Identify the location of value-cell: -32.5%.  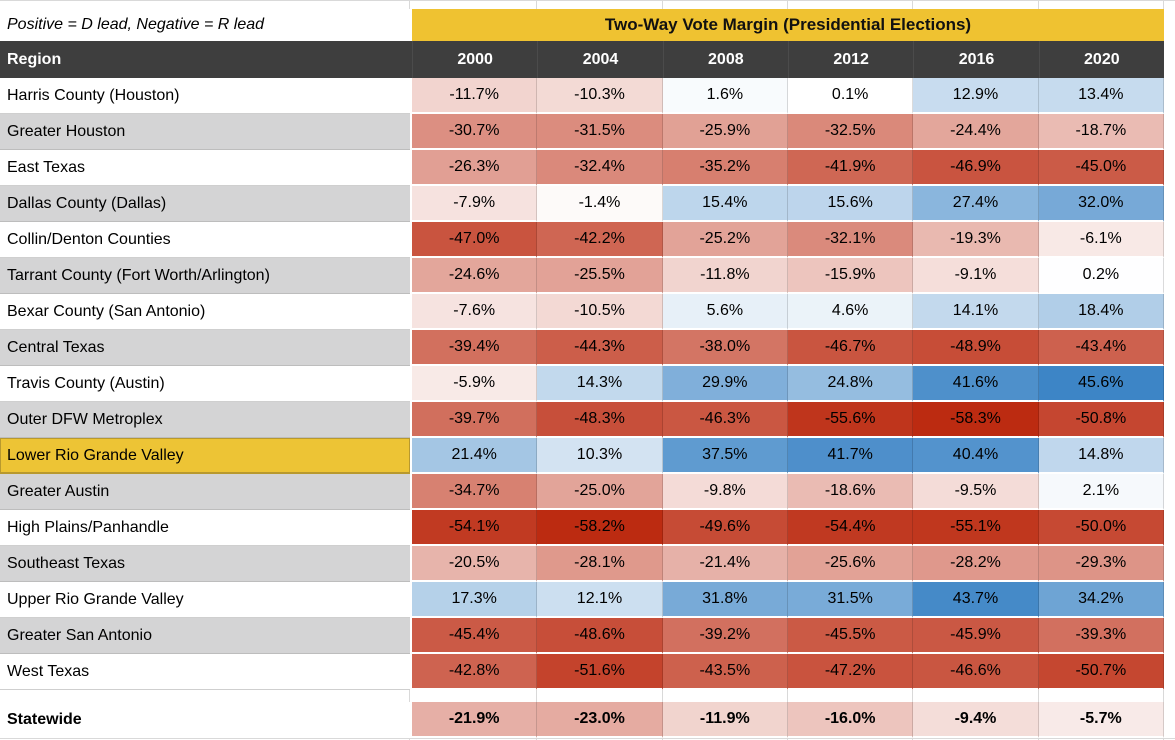
(851, 132).